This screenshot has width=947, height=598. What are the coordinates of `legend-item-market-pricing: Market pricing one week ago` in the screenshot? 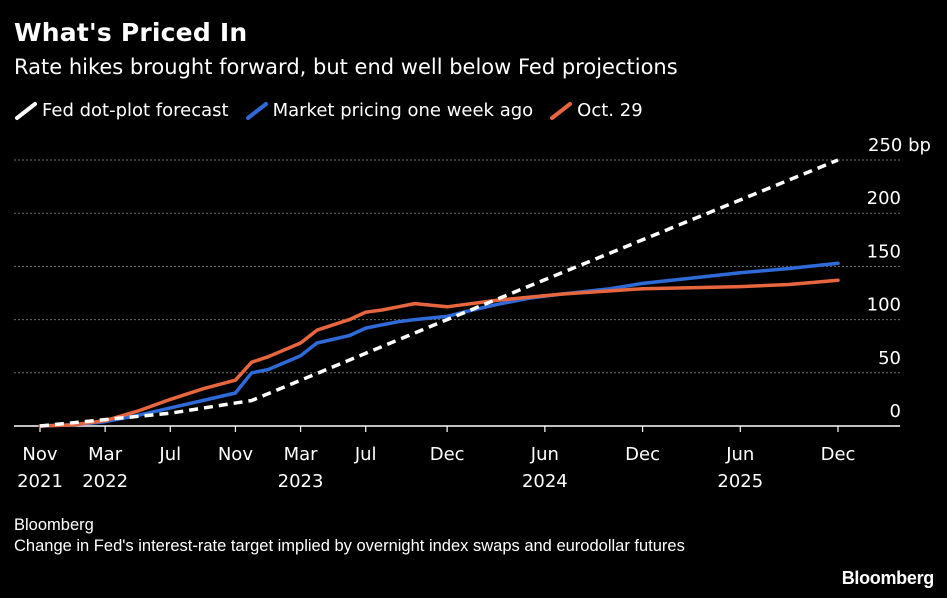 It's located at (389, 110).